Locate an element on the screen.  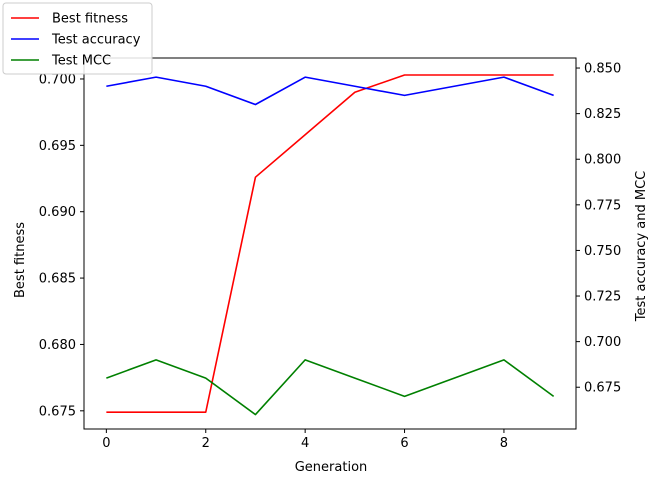
right-y-axis-ticks: 0.675 0.700 0.725 0.750 0.775 0.800 0.825 0.850 is located at coordinates (598, 229).